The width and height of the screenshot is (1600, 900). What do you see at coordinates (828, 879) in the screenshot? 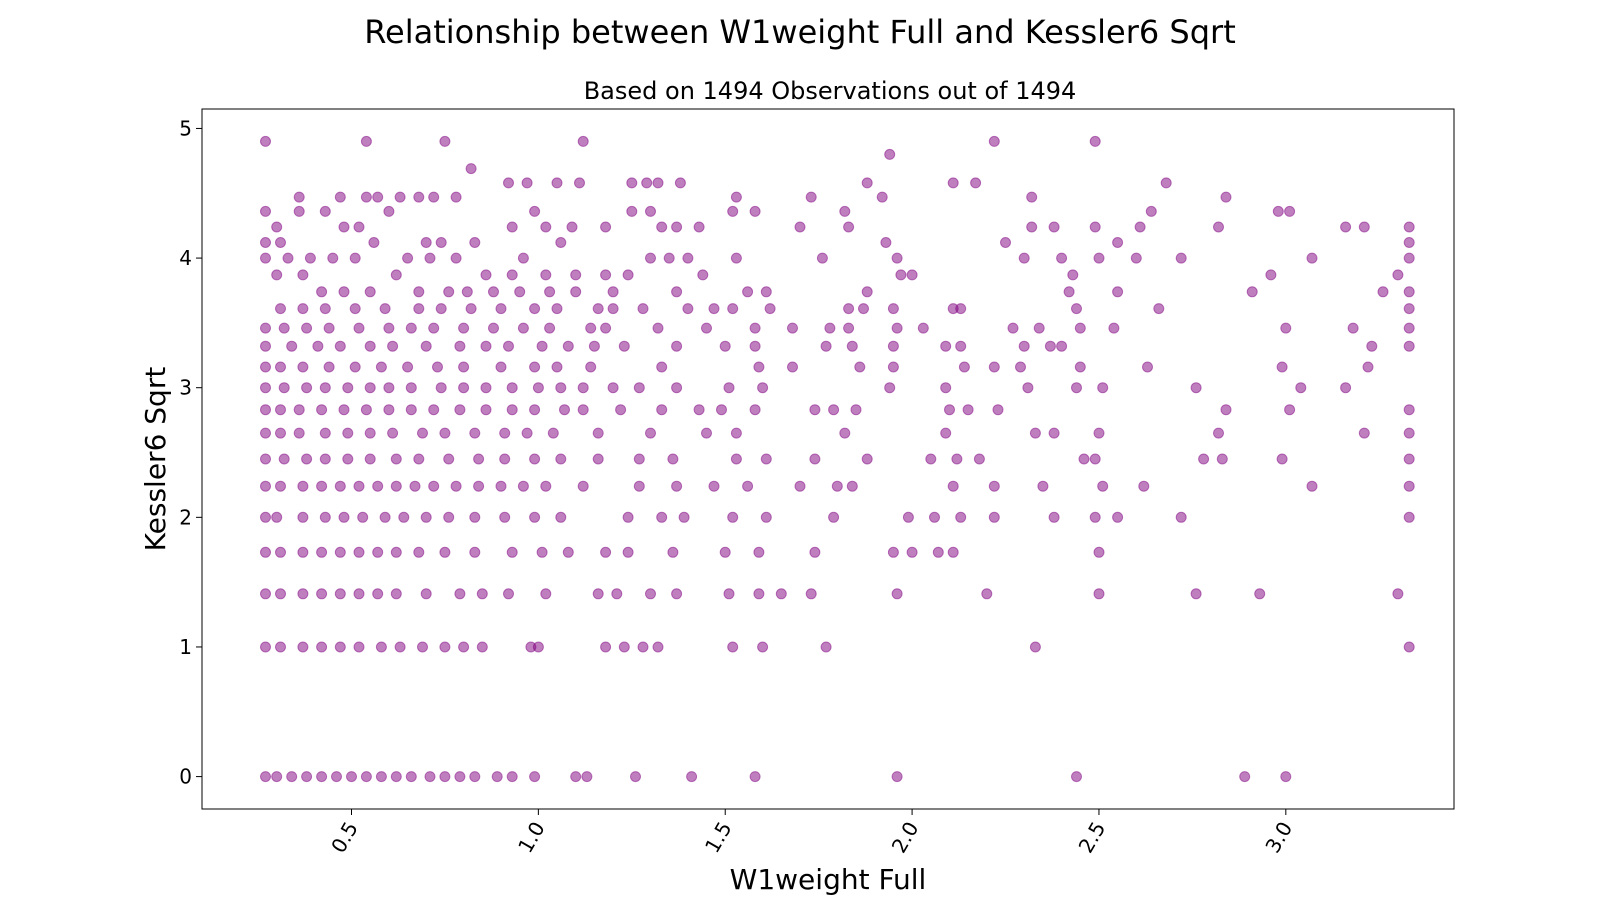
I see `x-axis-label: W1weight Full` at bounding box center [828, 879].